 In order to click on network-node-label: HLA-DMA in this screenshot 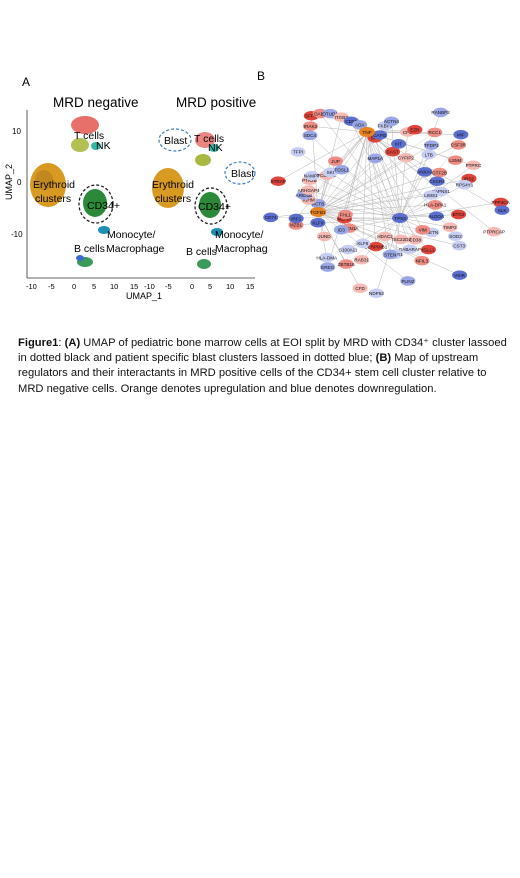, I will do `click(327, 257)`.